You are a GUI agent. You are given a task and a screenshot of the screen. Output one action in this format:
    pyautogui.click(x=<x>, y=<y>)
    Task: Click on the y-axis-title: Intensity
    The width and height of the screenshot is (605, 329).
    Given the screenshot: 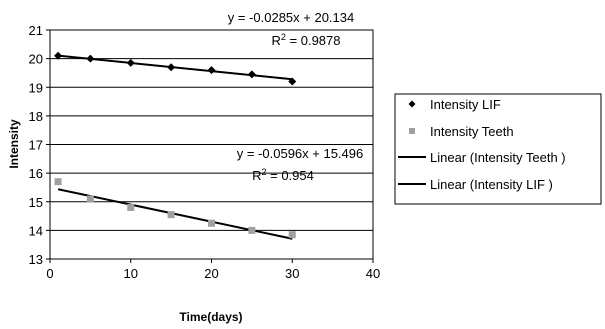 What is the action you would take?
    pyautogui.click(x=14, y=144)
    